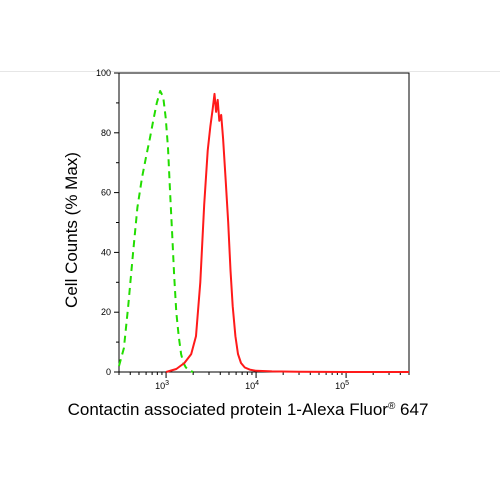 Image resolution: width=500 pixels, height=500 pixels. What do you see at coordinates (106, 312) in the screenshot?
I see `y-tick-label: 20` at bounding box center [106, 312].